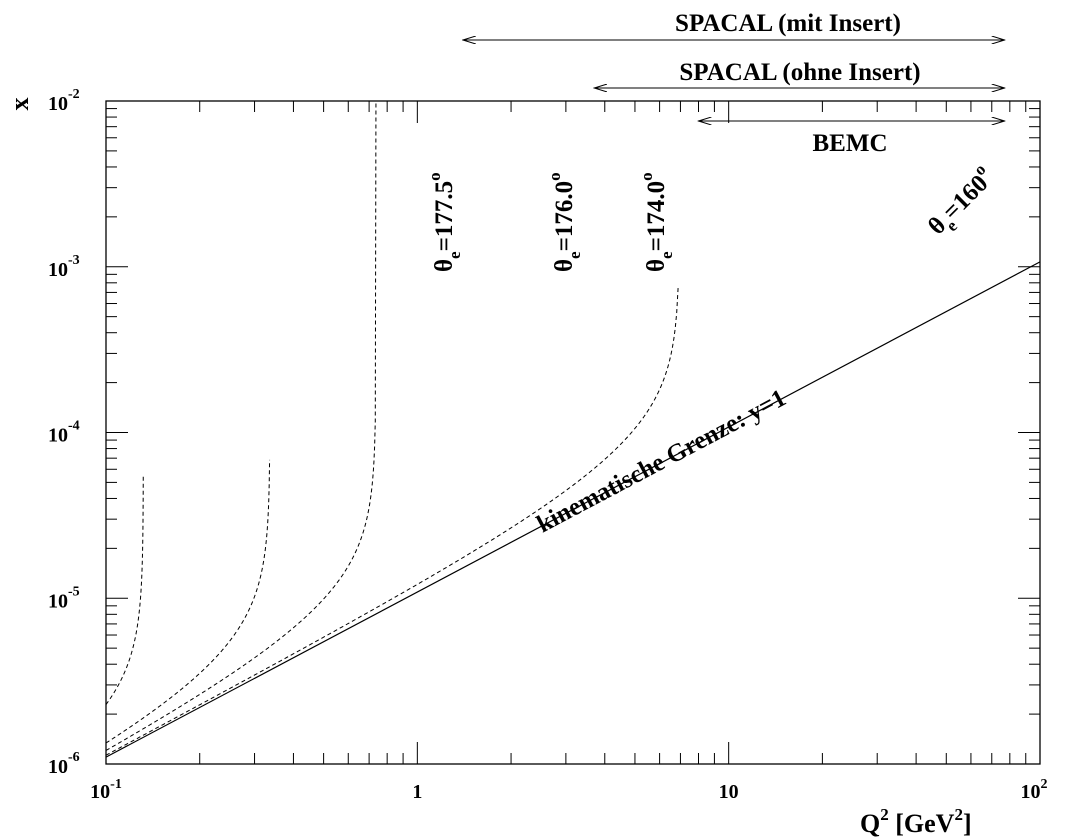 This screenshot has height=837, width=1066. I want to click on y-tick-exponent: -3, so click(74, 260).